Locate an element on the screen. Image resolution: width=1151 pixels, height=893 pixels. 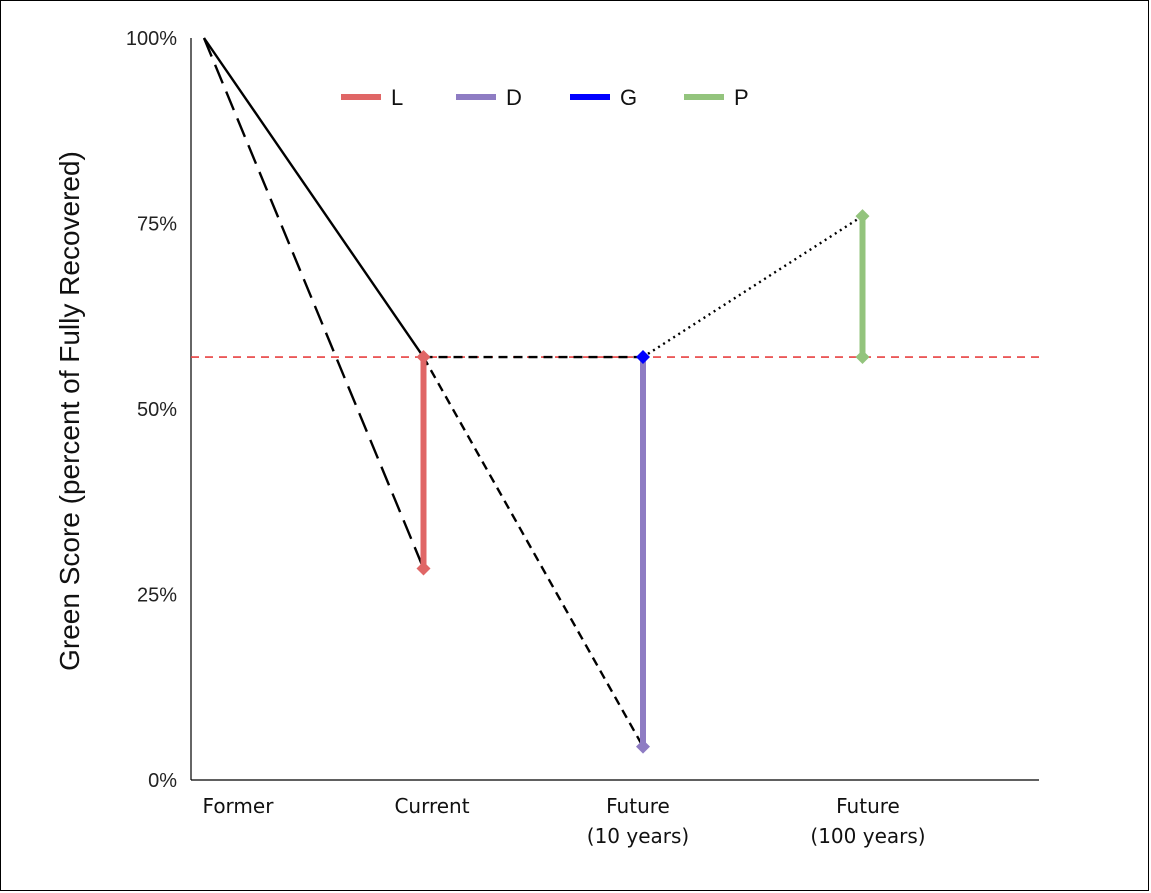
x-tick-label: Future (100 years) is located at coordinates (867, 821).